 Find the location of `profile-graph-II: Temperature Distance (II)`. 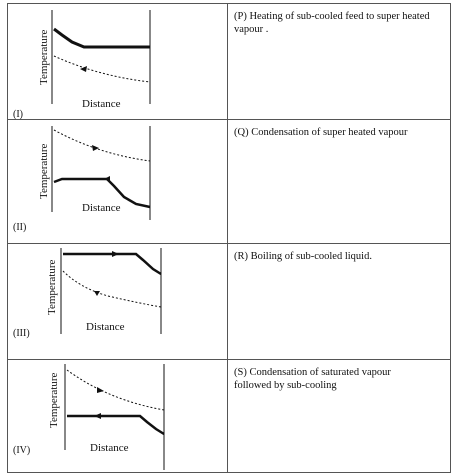

profile-graph-II: Temperature Distance (II) is located at coordinates (82, 179).